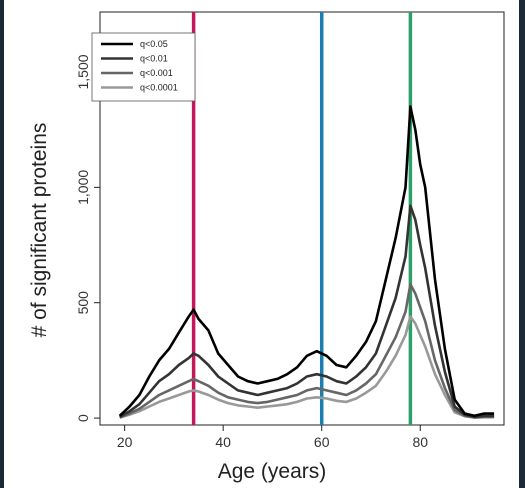 The width and height of the screenshot is (525, 488). I want to click on y-tick-label: 0, so click(83, 418).